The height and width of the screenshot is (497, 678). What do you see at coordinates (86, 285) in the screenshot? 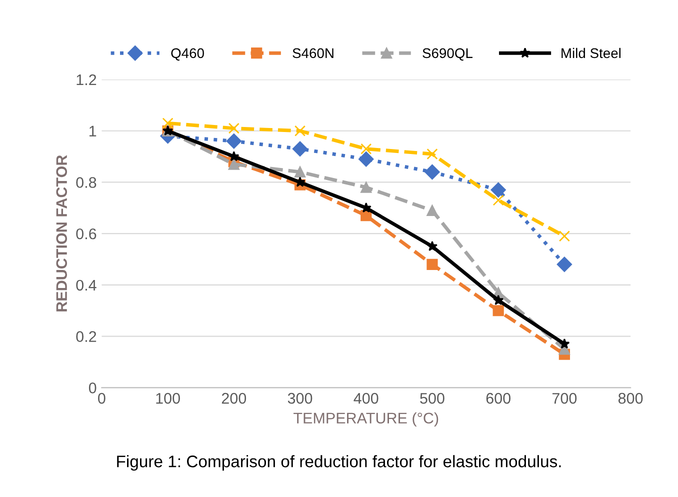
I see `y-tick-label: 0.4` at bounding box center [86, 285].